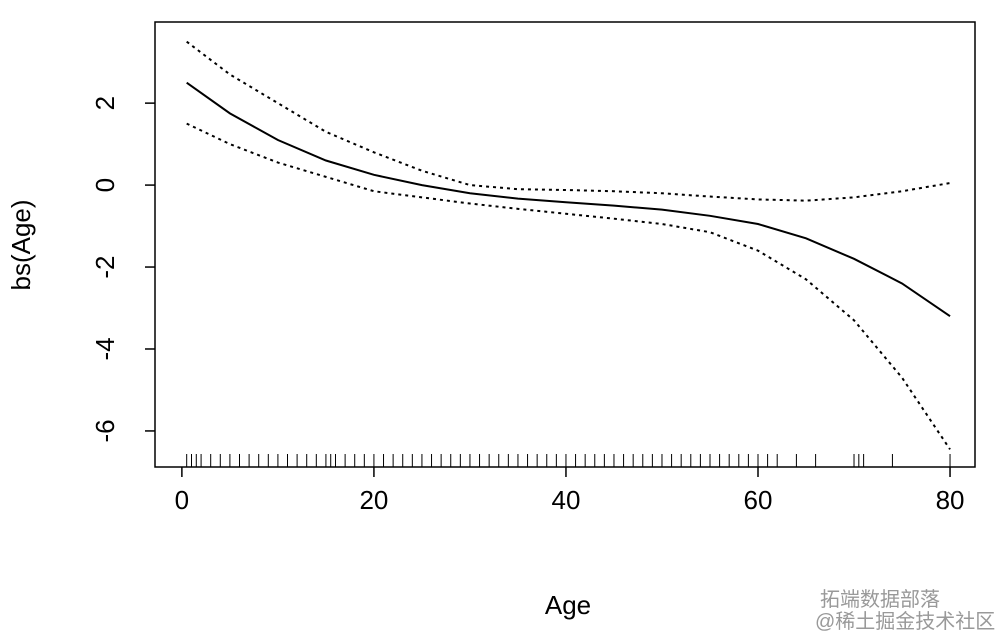  I want to click on x-tick-label: 0, so click(182, 500).